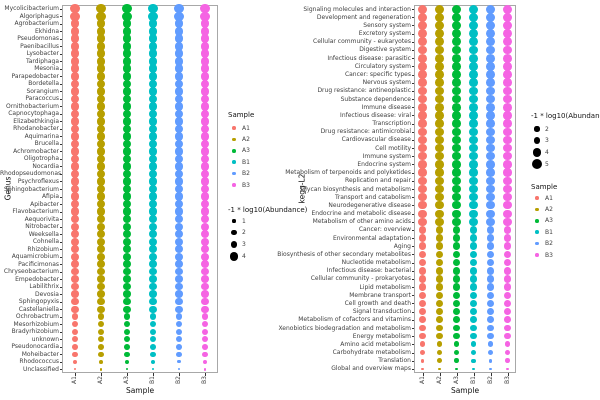 The width and height of the screenshot is (600, 400). What do you see at coordinates (547, 141) in the screenshot?
I see `size-legend-label: 3` at bounding box center [547, 141].